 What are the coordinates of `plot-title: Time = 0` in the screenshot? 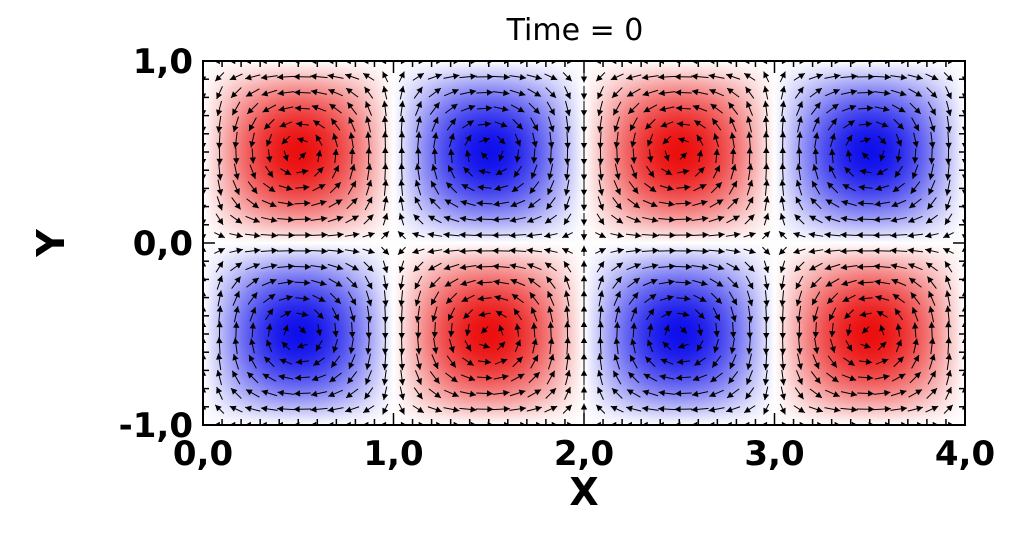 It's located at (575, 30).